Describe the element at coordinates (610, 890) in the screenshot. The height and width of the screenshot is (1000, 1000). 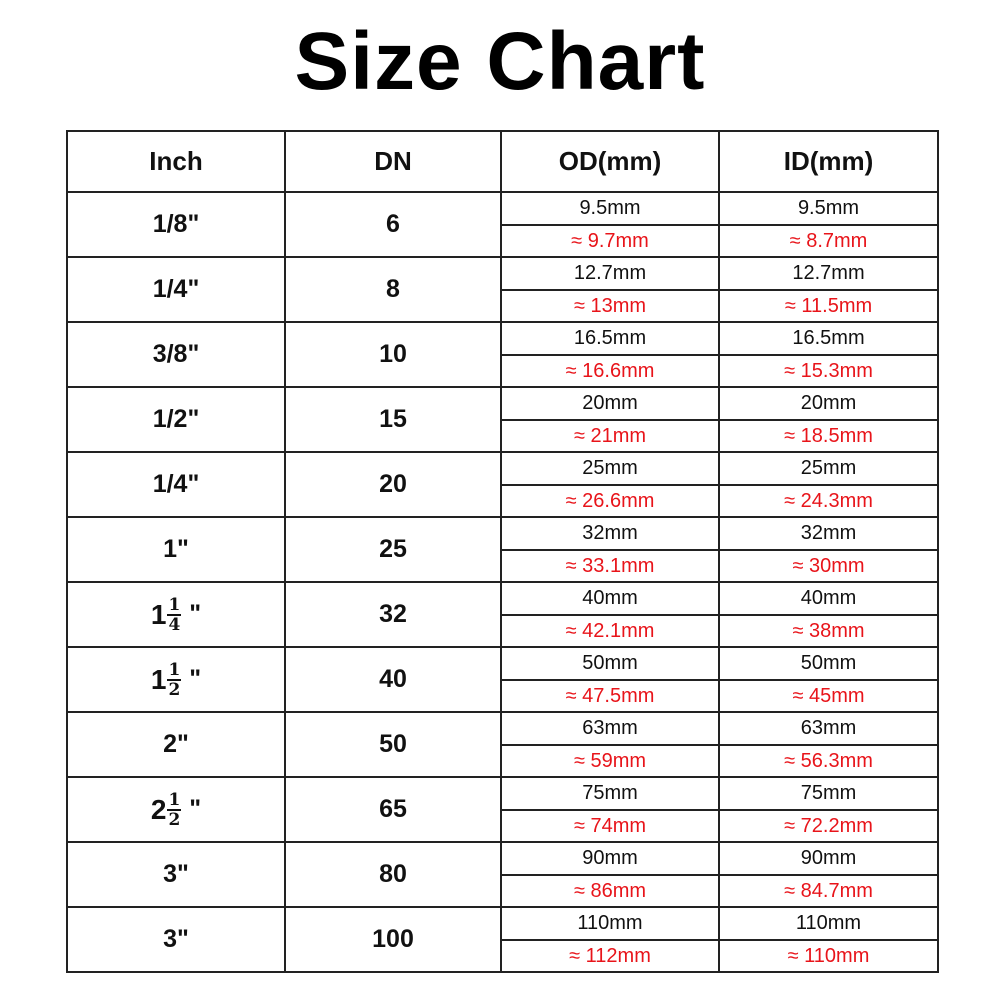
I see `cell-od-approx: ≈ 86mm` at that location.